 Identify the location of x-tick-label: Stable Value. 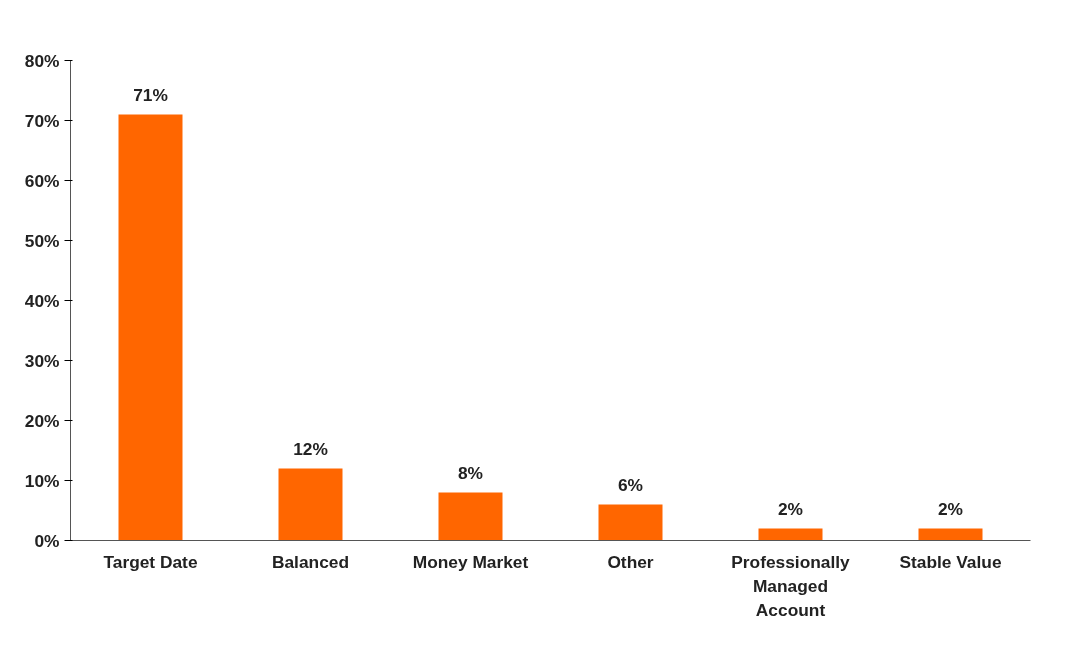
(950, 561).